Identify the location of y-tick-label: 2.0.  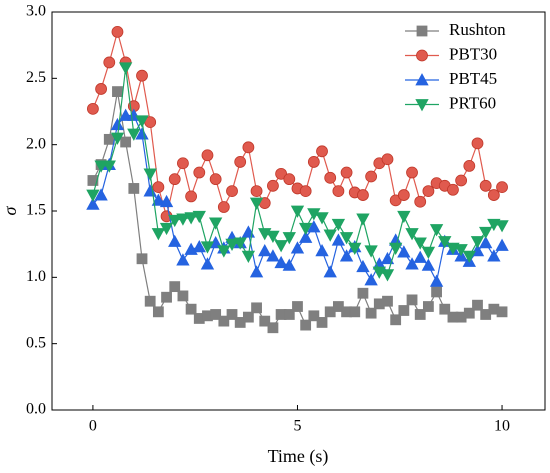
(36, 143).